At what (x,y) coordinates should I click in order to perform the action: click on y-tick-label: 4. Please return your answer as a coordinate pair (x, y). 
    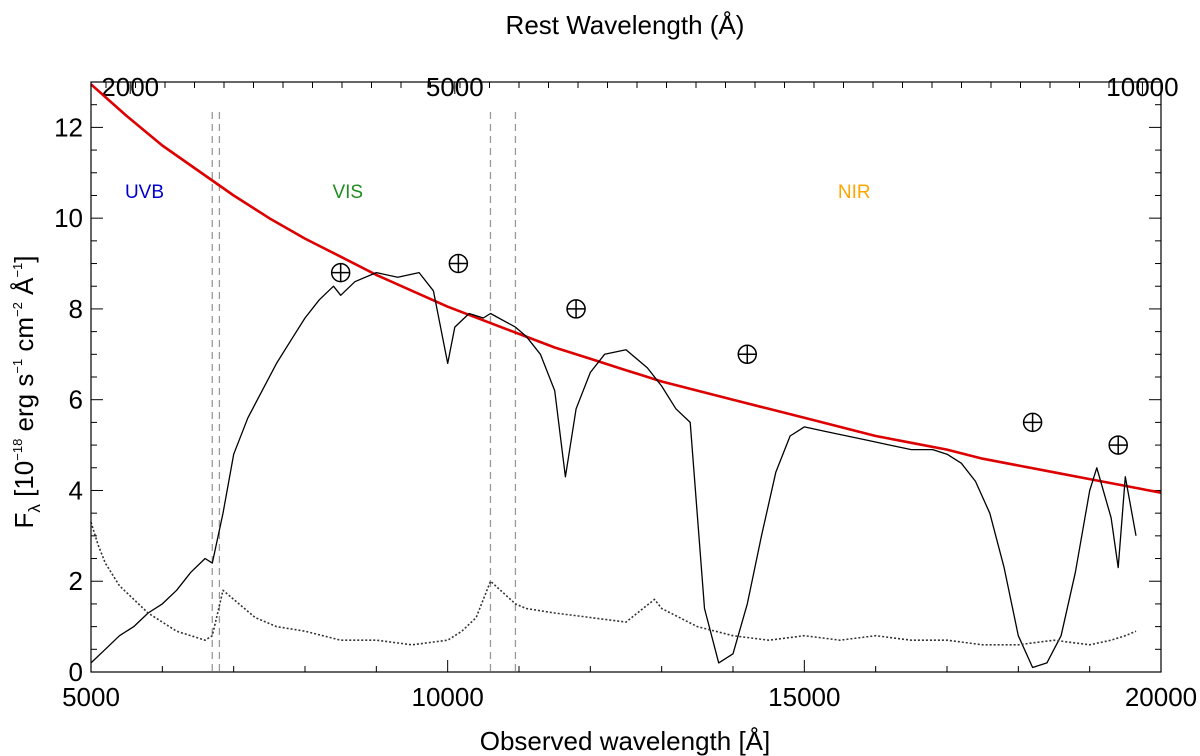
    Looking at the image, I should click on (76, 490).